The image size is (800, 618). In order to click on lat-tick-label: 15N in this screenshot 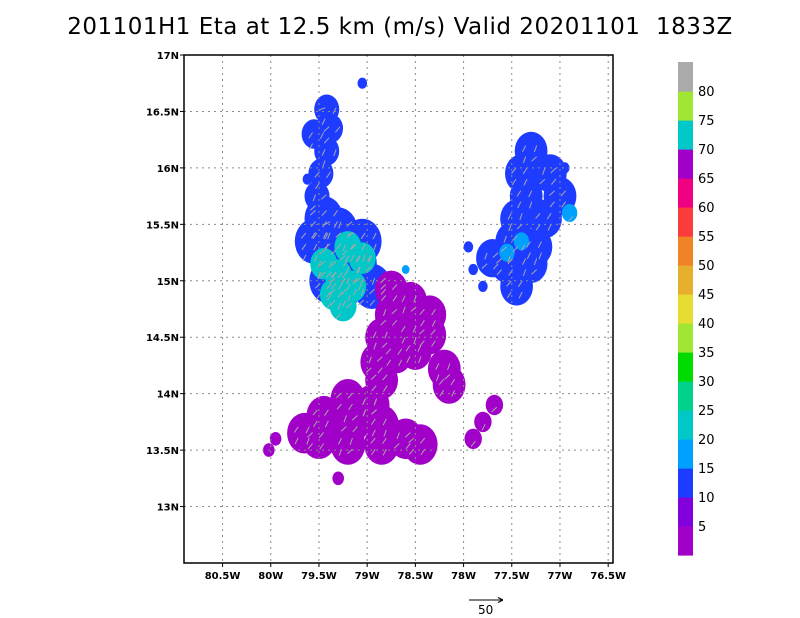, I will do `click(168, 282)`.